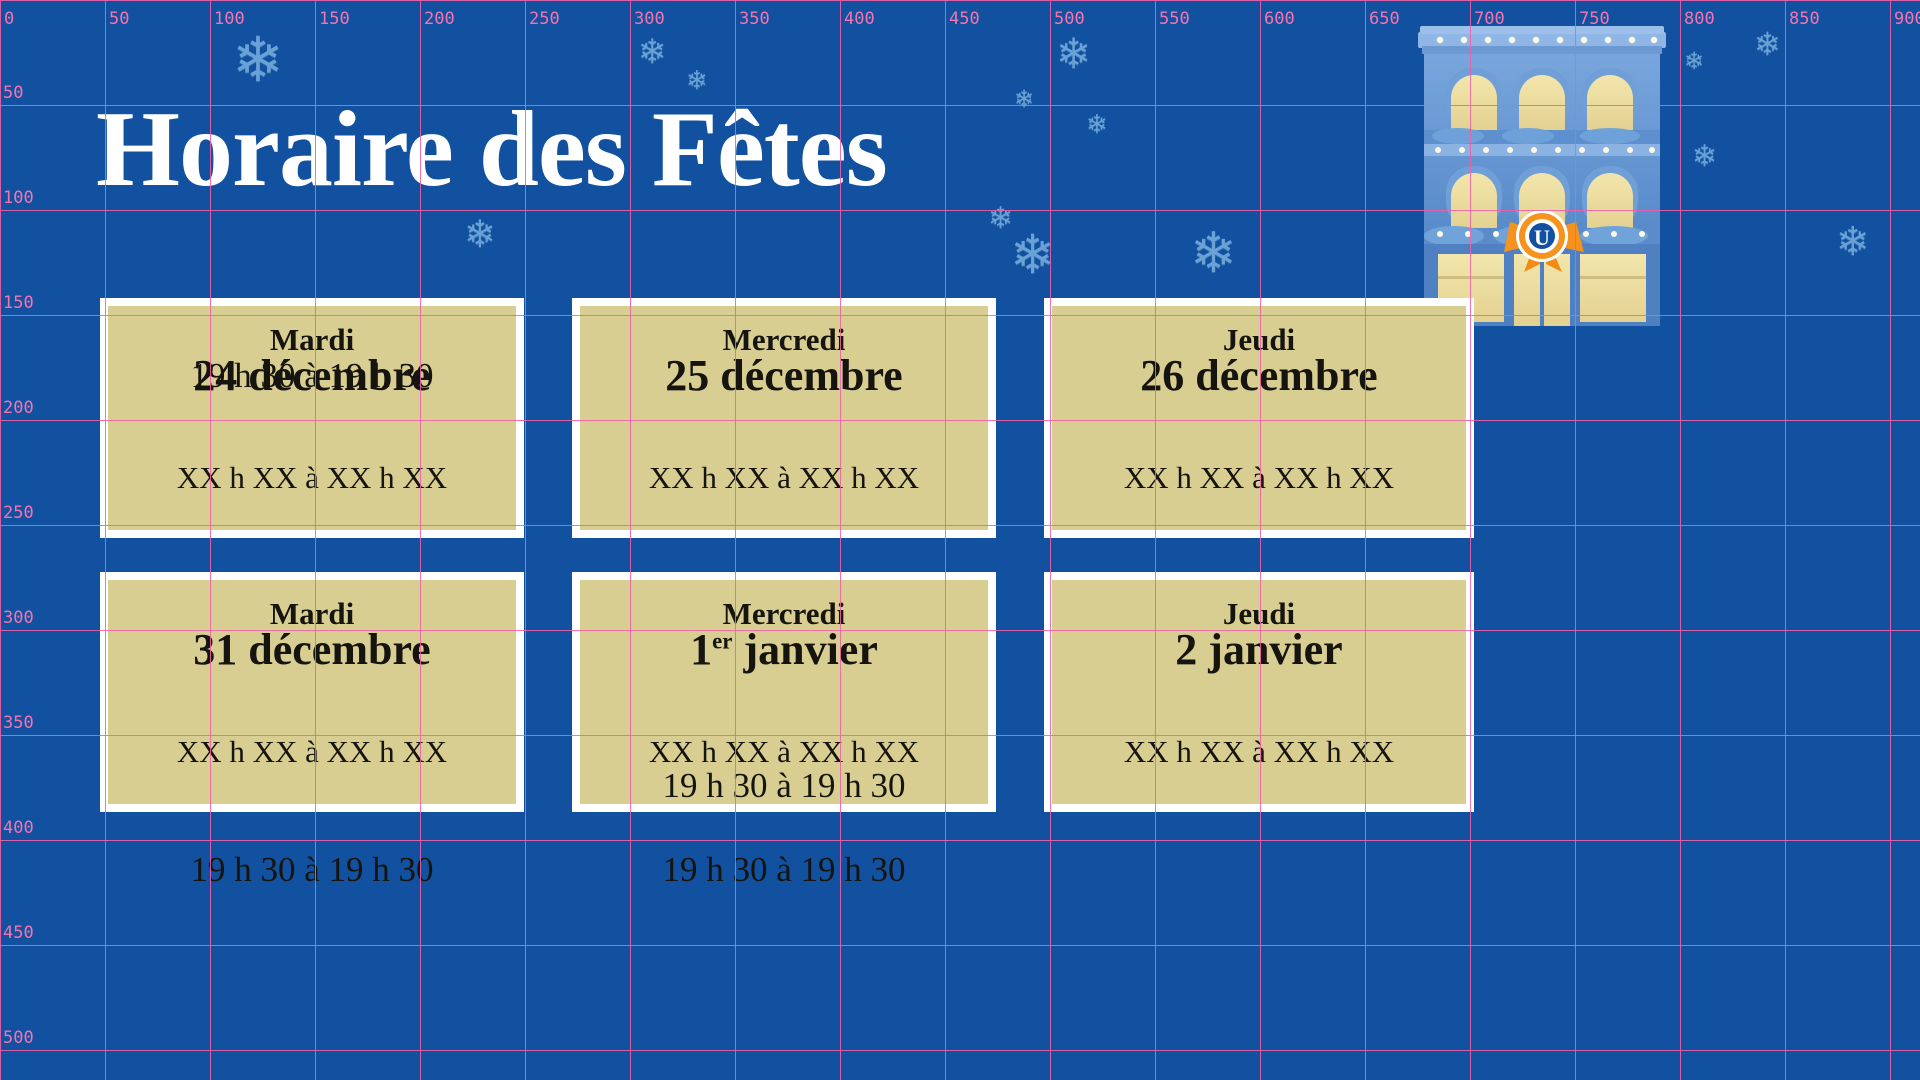 The width and height of the screenshot is (1920, 1080). I want to click on card-date-ordinal: er, so click(722, 641).